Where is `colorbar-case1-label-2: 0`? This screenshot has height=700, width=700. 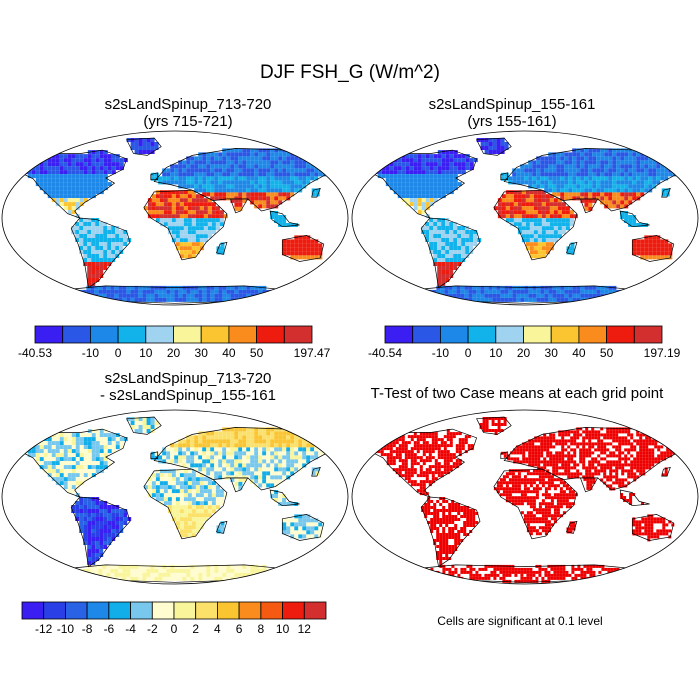 colorbar-case1-label-2: 0 is located at coordinates (118, 353).